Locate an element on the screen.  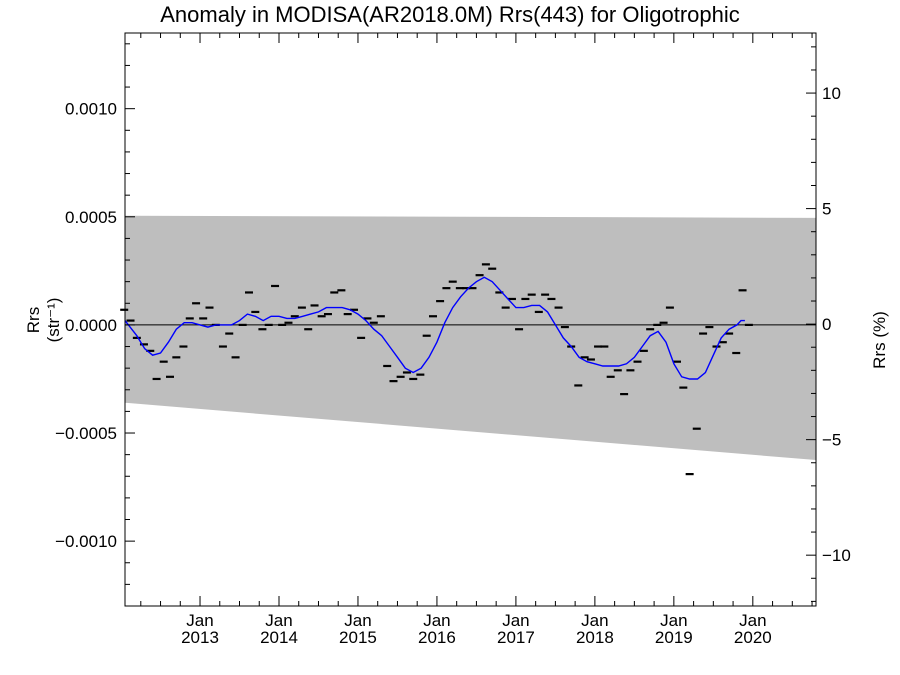
smoothed-anomaly-line is located at coordinates (434, 328).